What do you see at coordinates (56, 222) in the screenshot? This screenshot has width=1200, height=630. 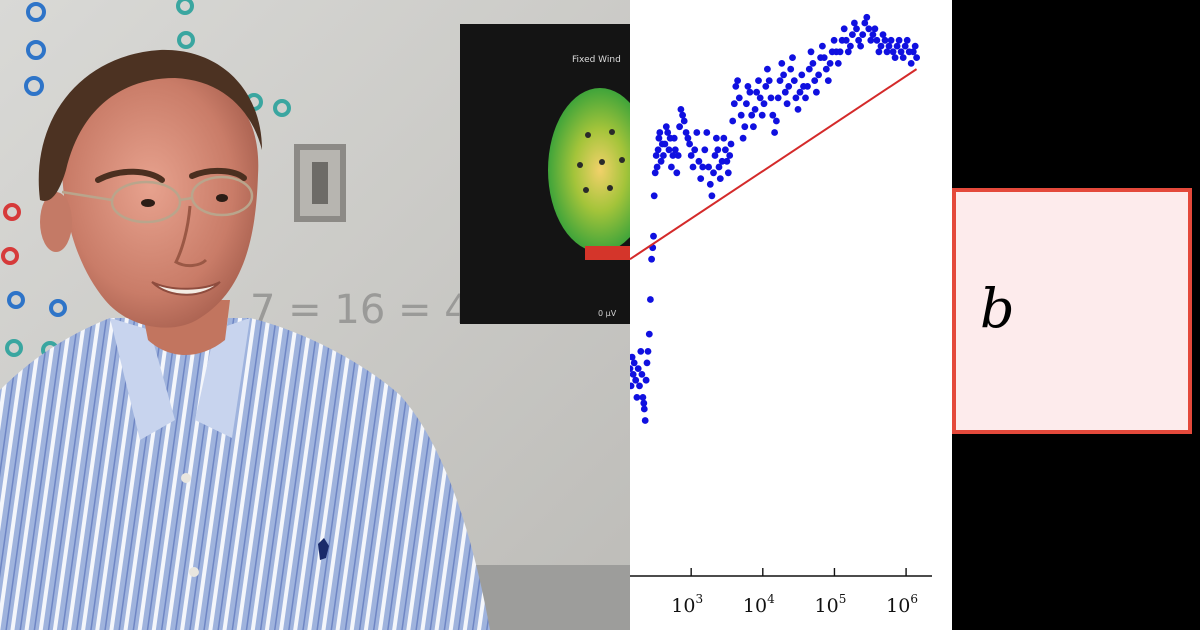 I see `ear` at bounding box center [56, 222].